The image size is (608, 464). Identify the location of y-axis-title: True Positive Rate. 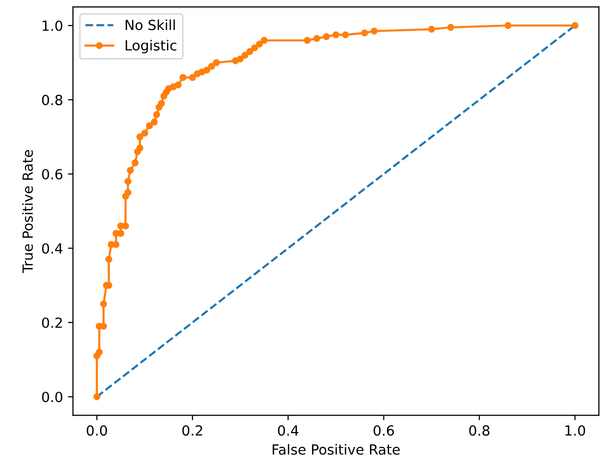
(27, 212).